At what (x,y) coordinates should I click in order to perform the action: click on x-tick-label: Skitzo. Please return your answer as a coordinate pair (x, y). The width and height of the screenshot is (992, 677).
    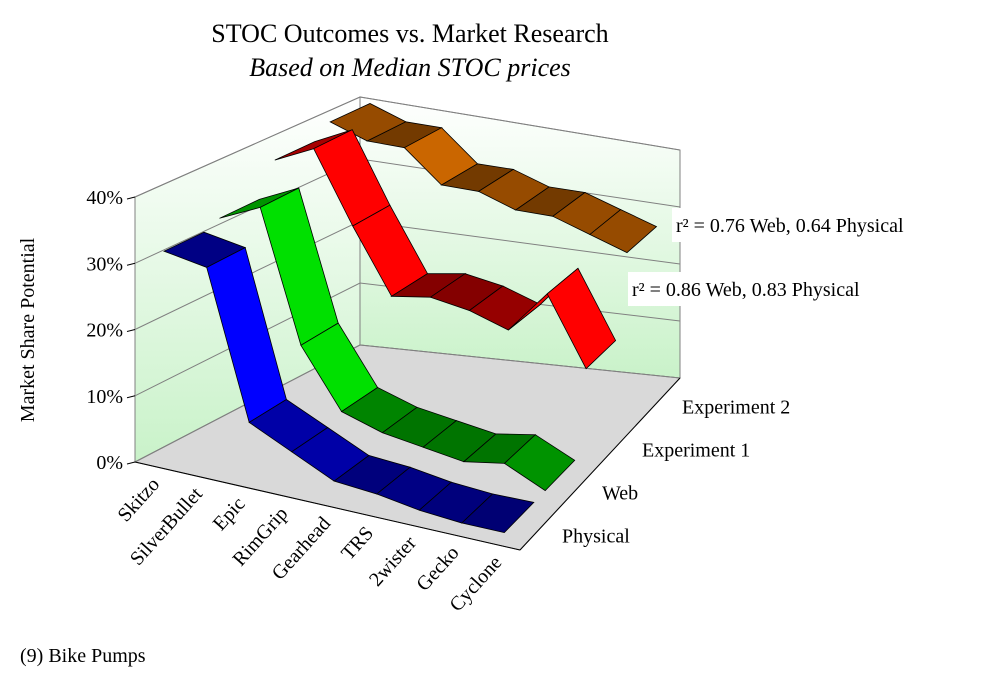
    Looking at the image, I should click on (139, 500).